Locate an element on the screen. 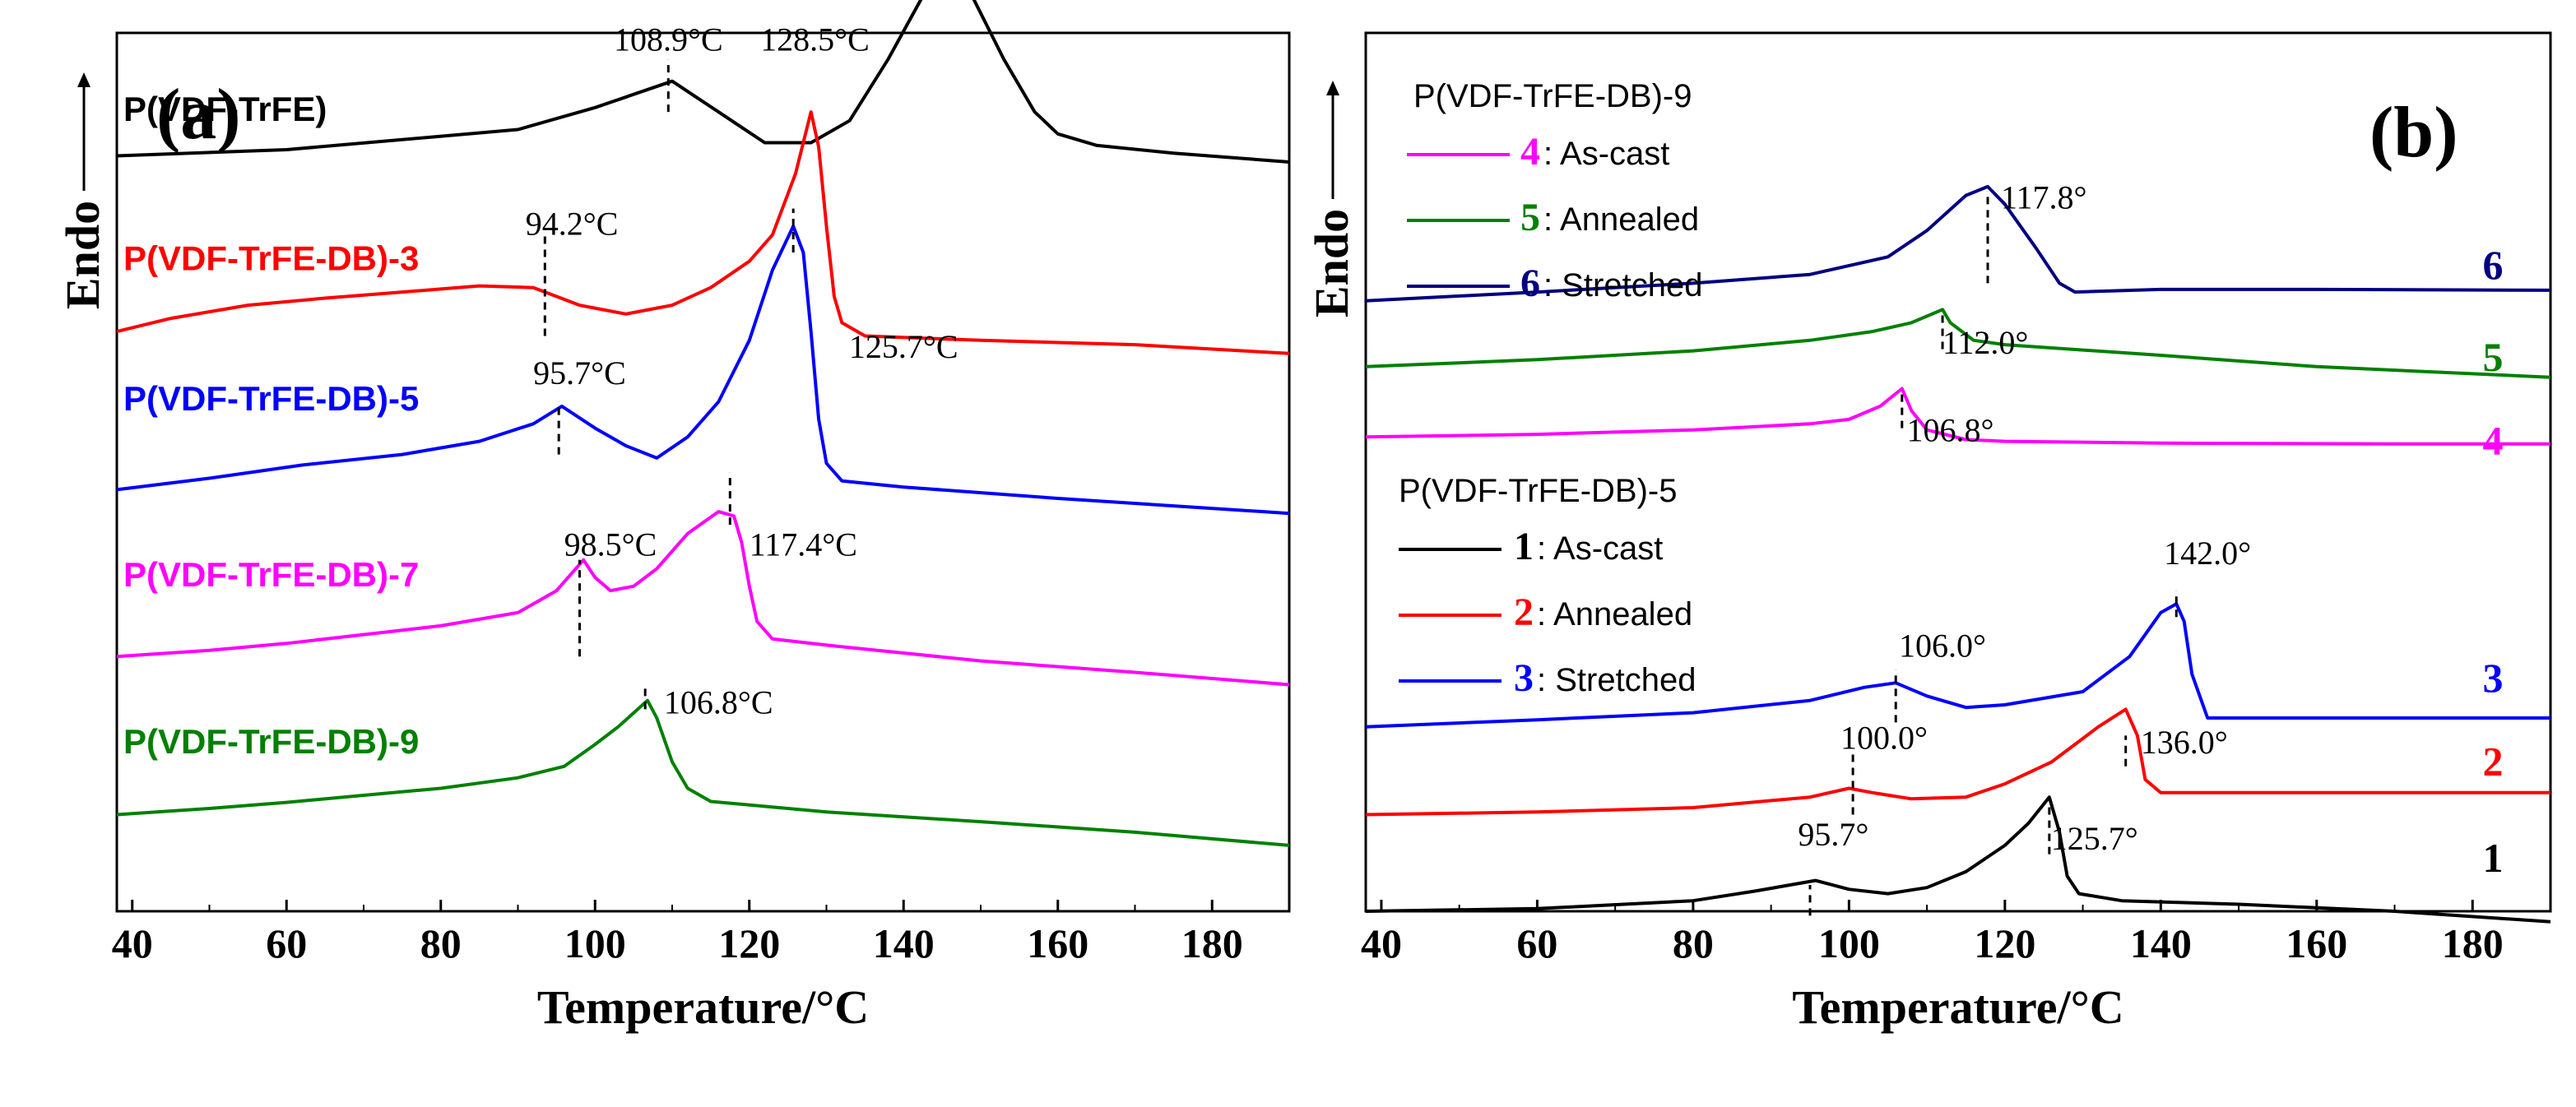 This screenshot has height=1107, width=2576. peak-annotation: 95.7°C is located at coordinates (579, 372).